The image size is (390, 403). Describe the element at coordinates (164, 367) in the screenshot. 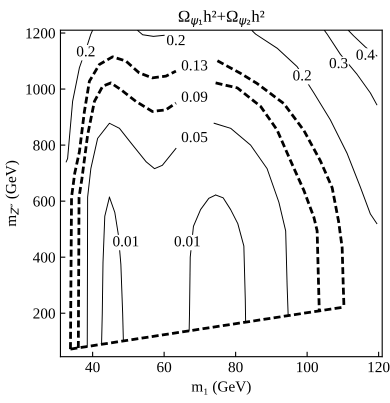

I see `x-tick-label: 60` at that location.